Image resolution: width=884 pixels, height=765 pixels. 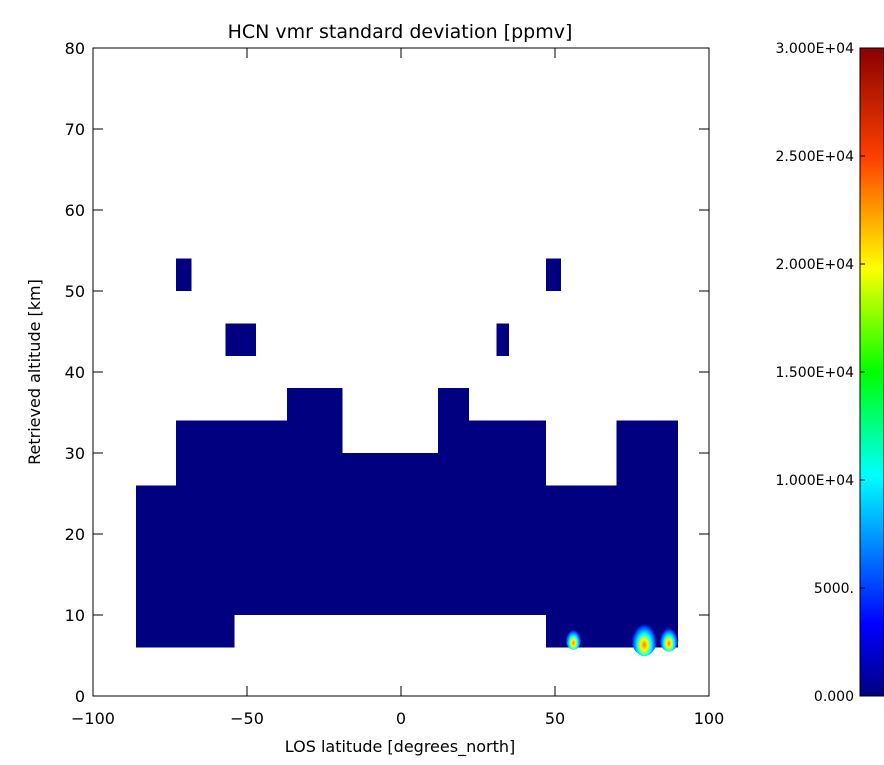 I want to click on x-axis-label: LOS latitude [degrees_north], so click(x=400, y=747).